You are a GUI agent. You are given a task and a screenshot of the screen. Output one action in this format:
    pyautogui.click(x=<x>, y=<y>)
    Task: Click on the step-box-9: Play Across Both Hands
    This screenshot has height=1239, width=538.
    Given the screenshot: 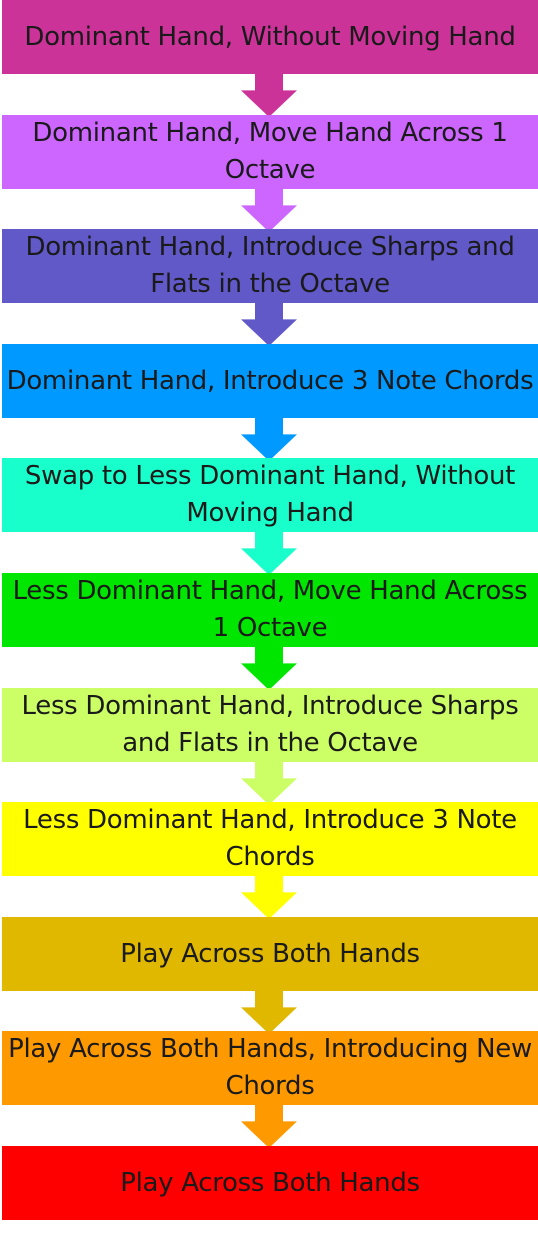 What is the action you would take?
    pyautogui.click(x=270, y=954)
    